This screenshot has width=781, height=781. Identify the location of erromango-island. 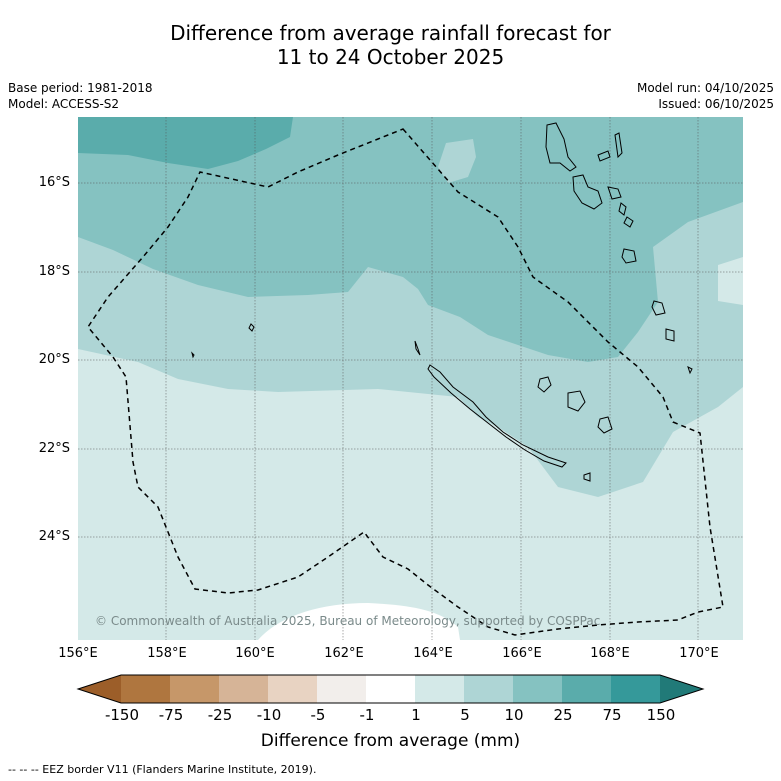
(629, 256).